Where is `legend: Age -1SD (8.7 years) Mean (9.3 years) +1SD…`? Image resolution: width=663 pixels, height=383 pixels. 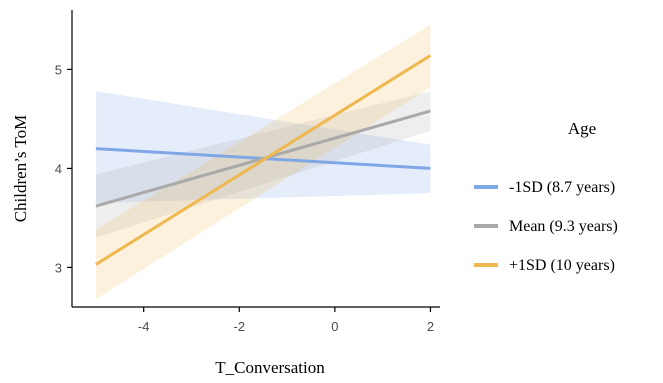
legend: Age -1SD (8.7 years) Mean (9.3 years) +1SD… is located at coordinates (546, 196).